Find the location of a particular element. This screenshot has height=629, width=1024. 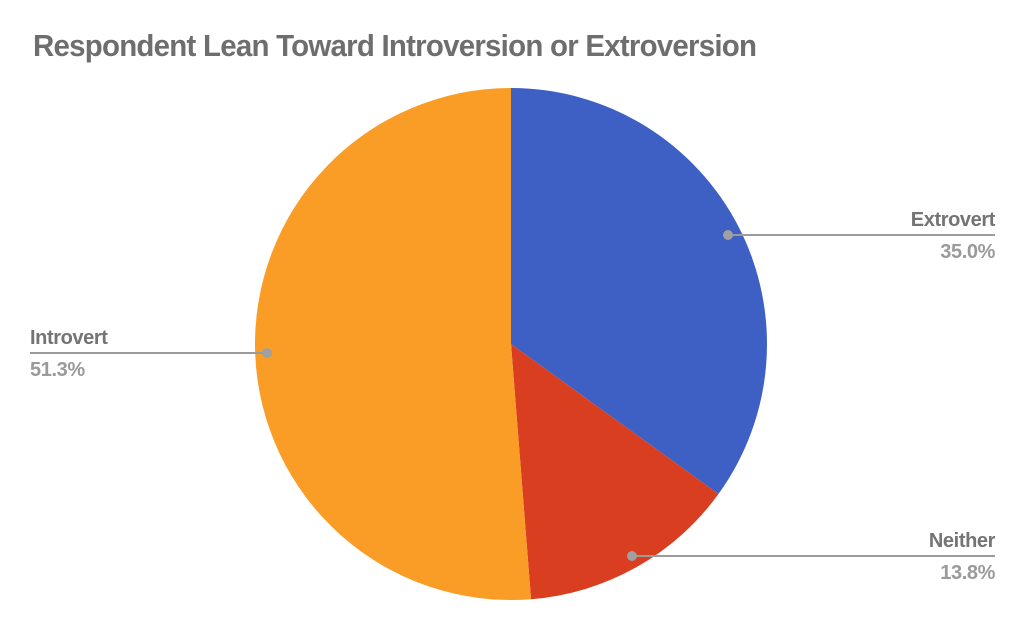

extrovert-leader-dot is located at coordinates (728, 235).